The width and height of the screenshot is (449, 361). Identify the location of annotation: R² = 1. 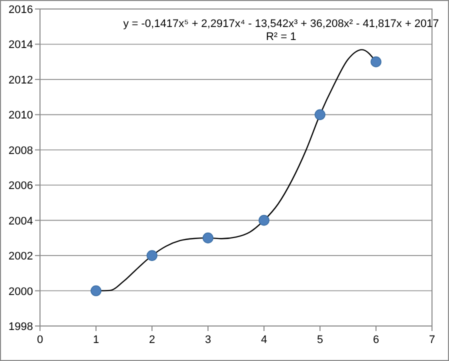
(281, 37).